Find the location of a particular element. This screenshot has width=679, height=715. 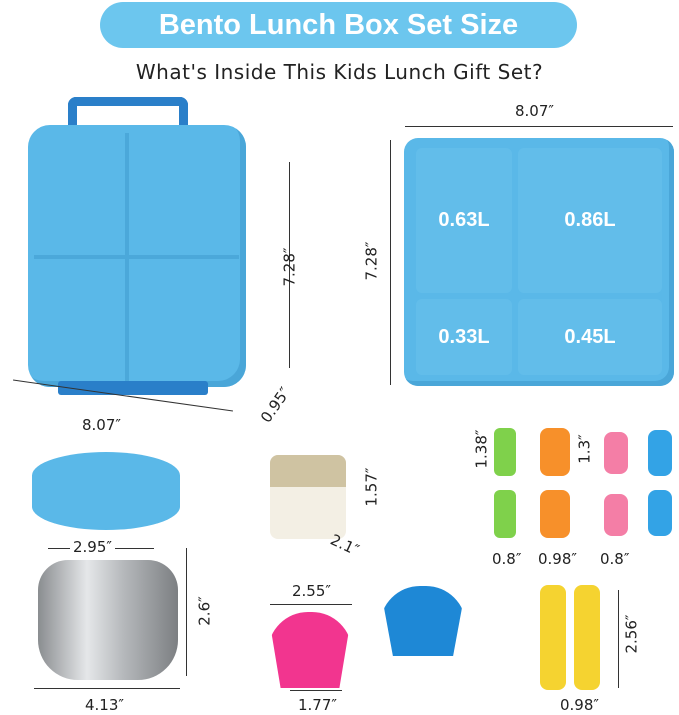

tray-width-label: 8.07″ is located at coordinates (535, 111).